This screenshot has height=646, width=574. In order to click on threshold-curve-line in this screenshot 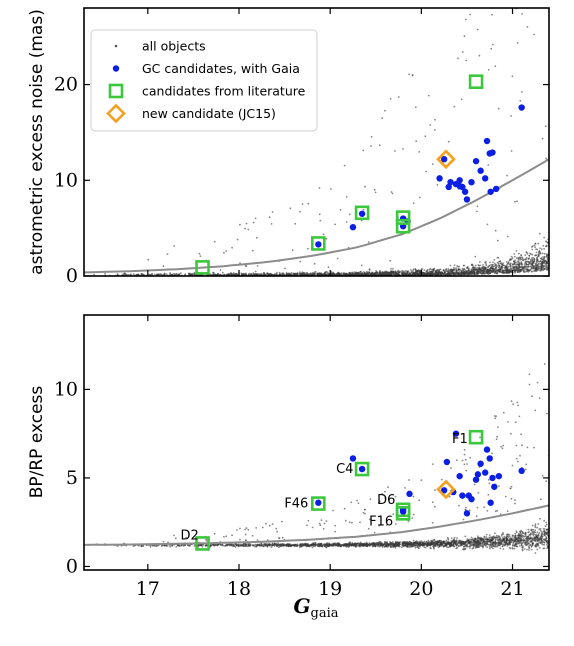, I will do `click(316, 216)`.